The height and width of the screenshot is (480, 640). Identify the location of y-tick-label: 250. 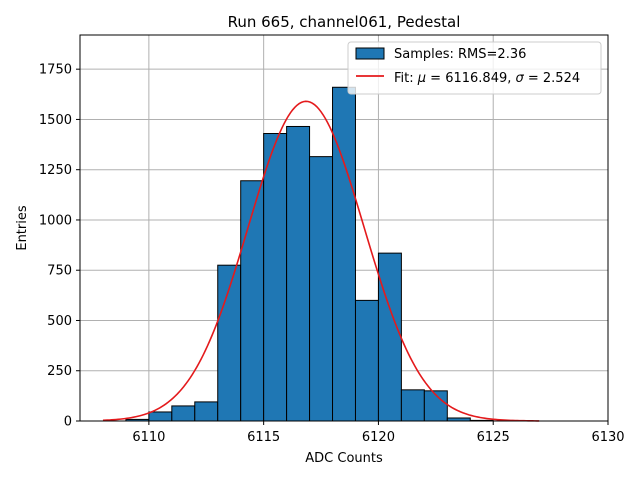
(59, 371).